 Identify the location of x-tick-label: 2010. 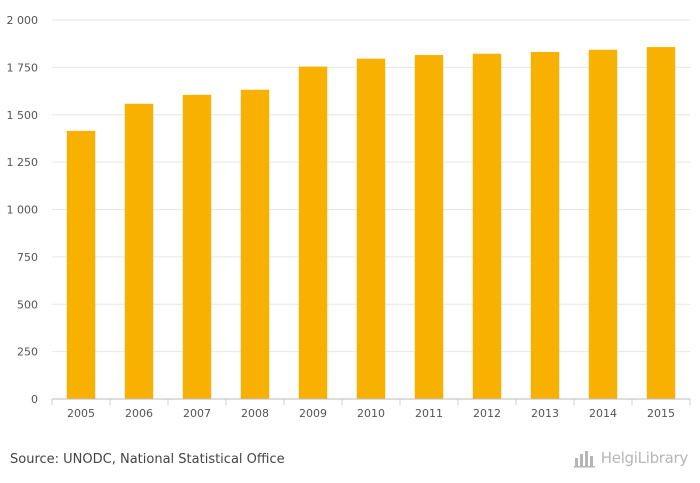
(371, 413).